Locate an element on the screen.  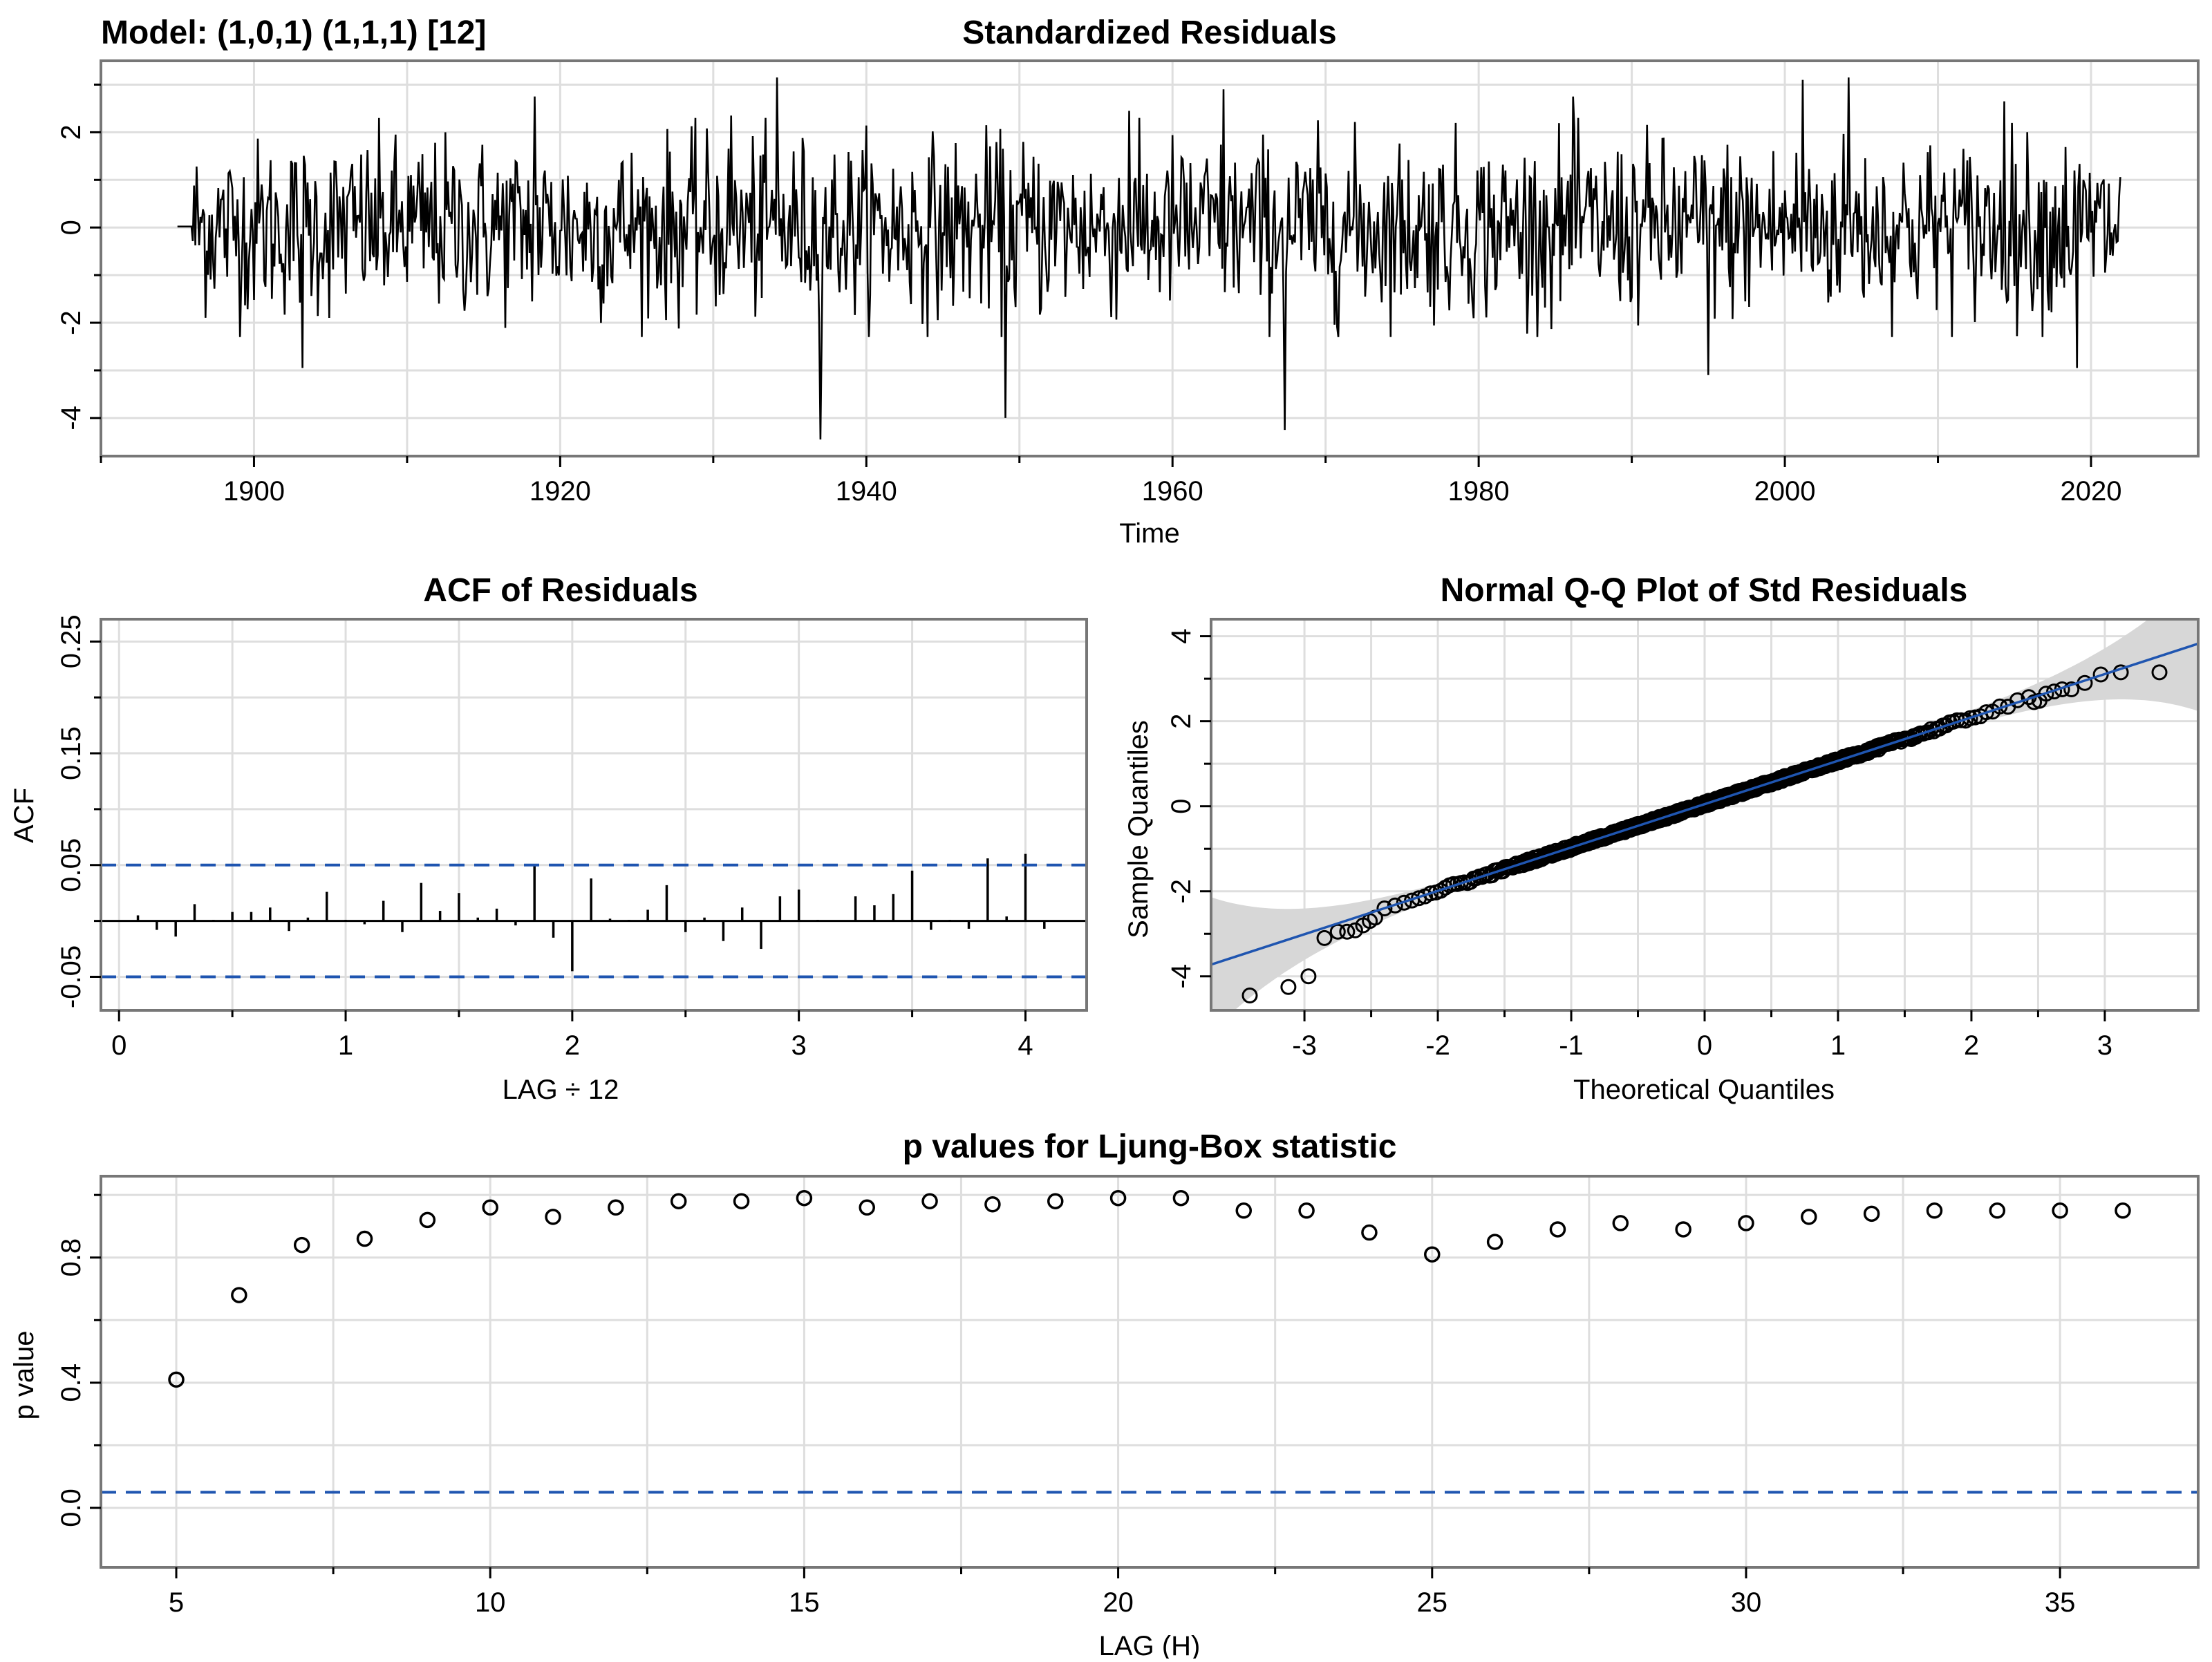
residuals-x-tick-label-0: 1900 is located at coordinates (254, 492).